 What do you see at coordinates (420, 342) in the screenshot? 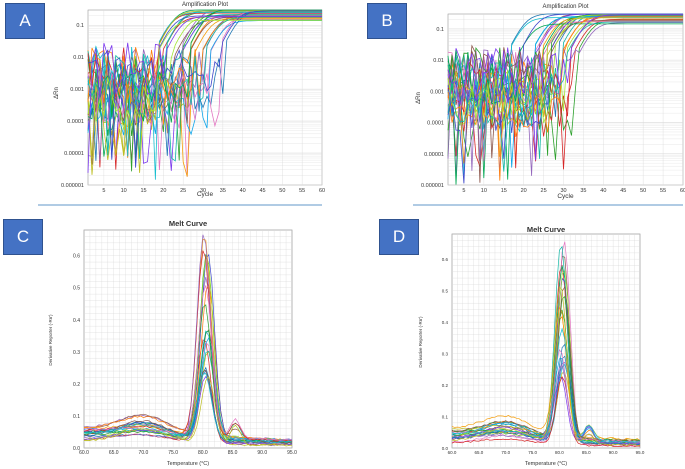
I see `y-axis-label: Derivative Reporter (-Rn')` at bounding box center [420, 342].